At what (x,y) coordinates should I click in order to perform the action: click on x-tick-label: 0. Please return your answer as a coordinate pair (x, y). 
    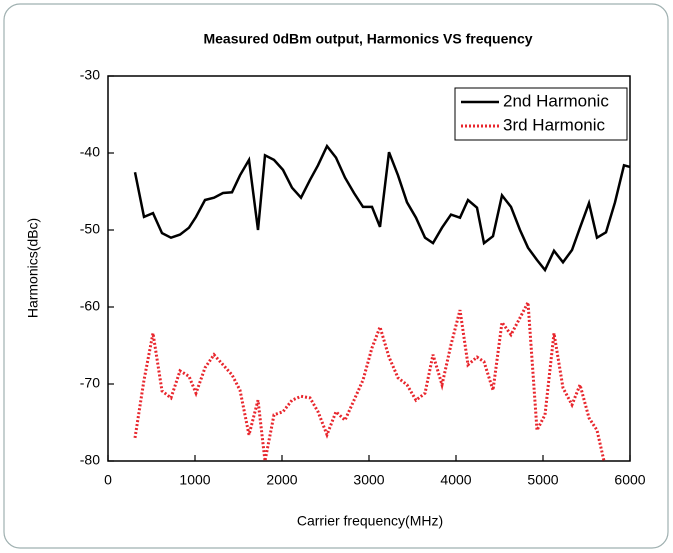
    Looking at the image, I should click on (108, 480).